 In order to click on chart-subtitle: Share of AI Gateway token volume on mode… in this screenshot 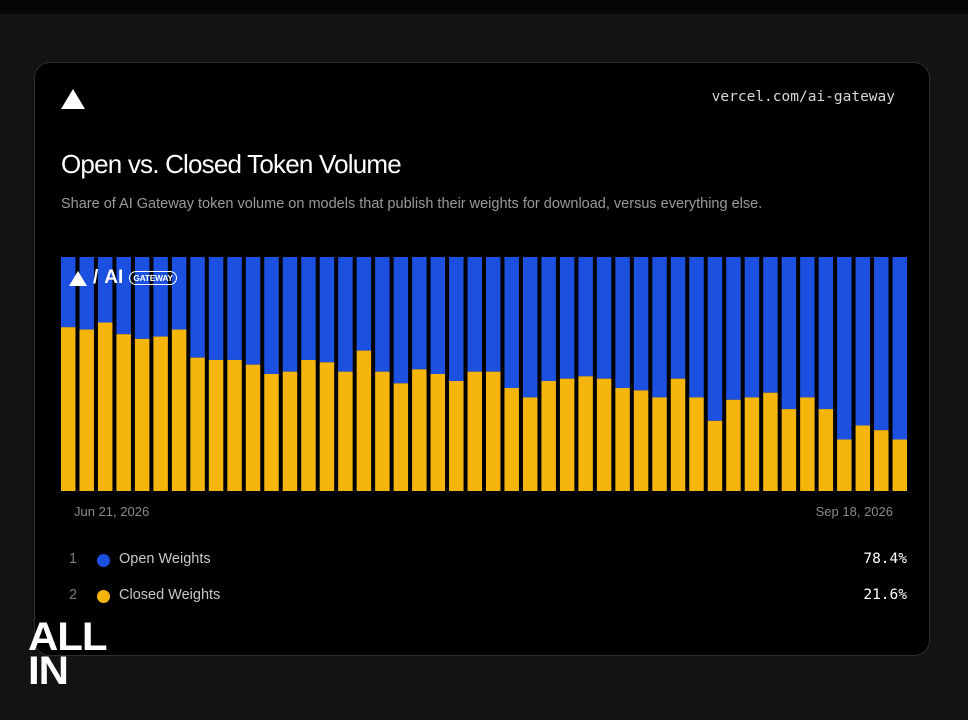, I will do `click(412, 204)`.